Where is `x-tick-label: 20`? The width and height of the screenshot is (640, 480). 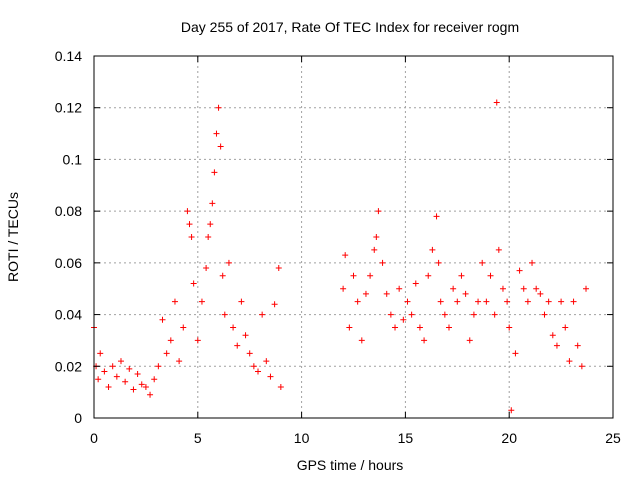 x-tick-label: 20 is located at coordinates (509, 438).